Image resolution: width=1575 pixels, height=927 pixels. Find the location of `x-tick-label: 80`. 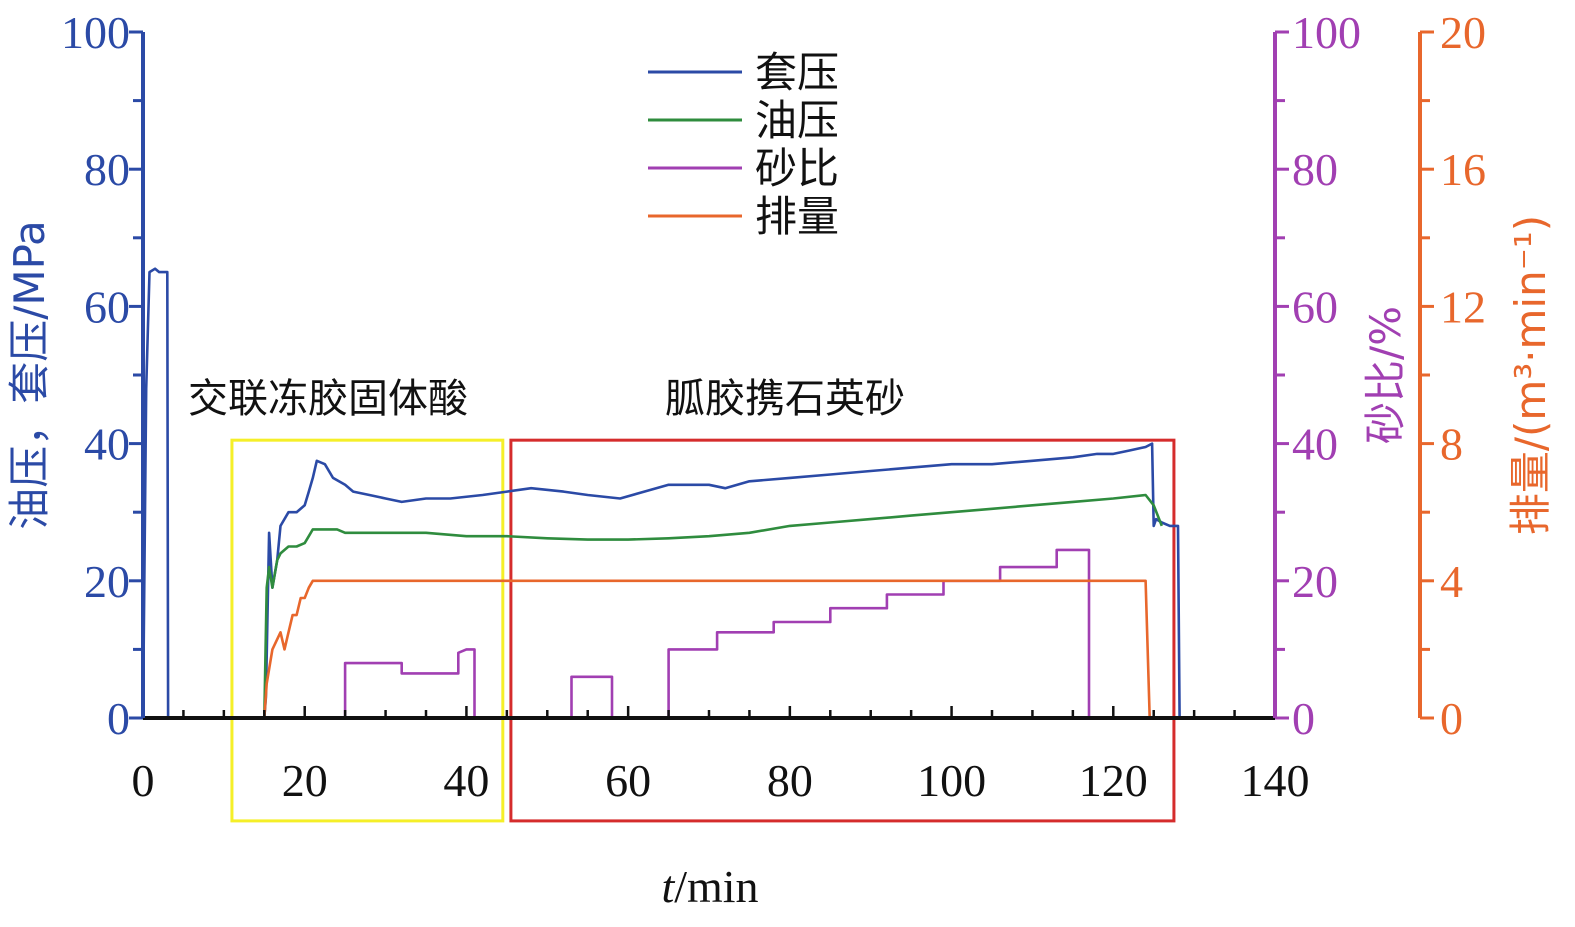

x-tick-label: 80 is located at coordinates (790, 780).